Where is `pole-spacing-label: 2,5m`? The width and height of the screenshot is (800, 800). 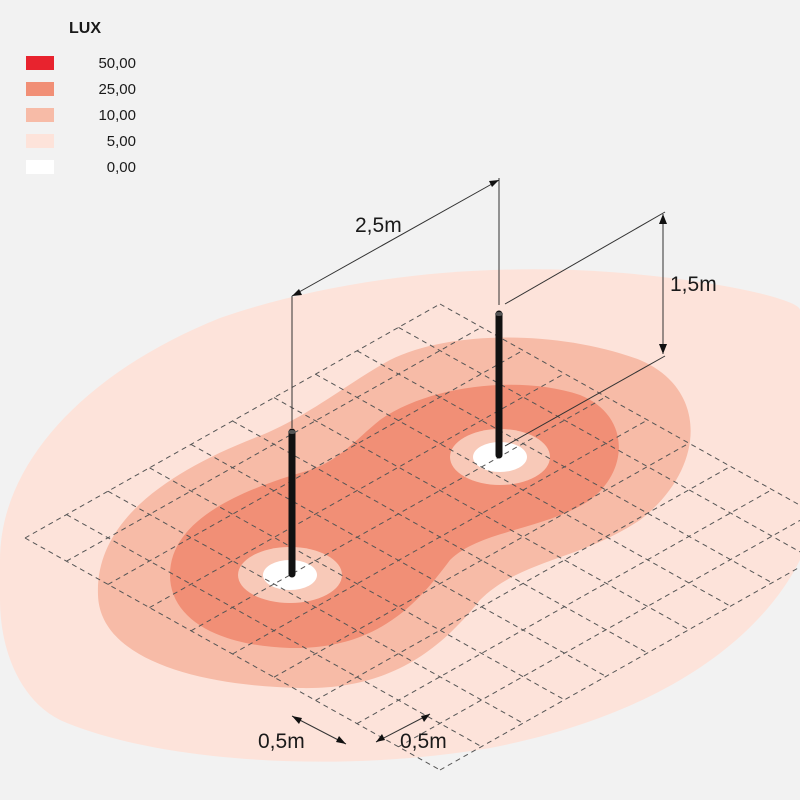 pole-spacing-label: 2,5m is located at coordinates (378, 225).